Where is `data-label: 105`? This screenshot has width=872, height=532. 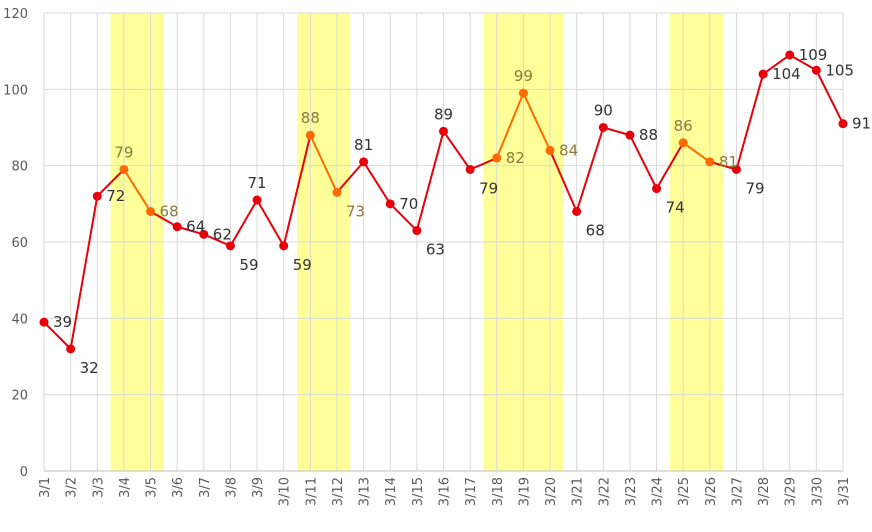
data-label: 105 is located at coordinates (839, 70).